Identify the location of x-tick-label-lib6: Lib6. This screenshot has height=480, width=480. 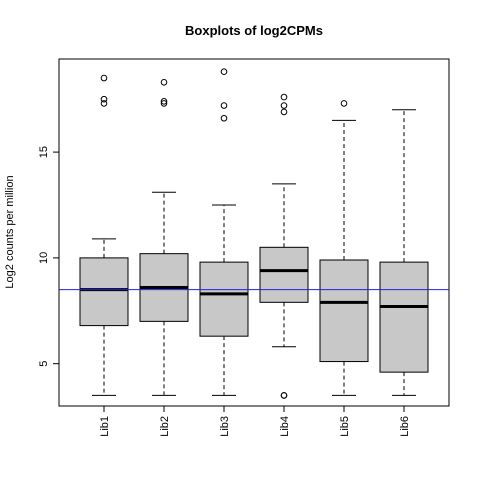
(405, 426).